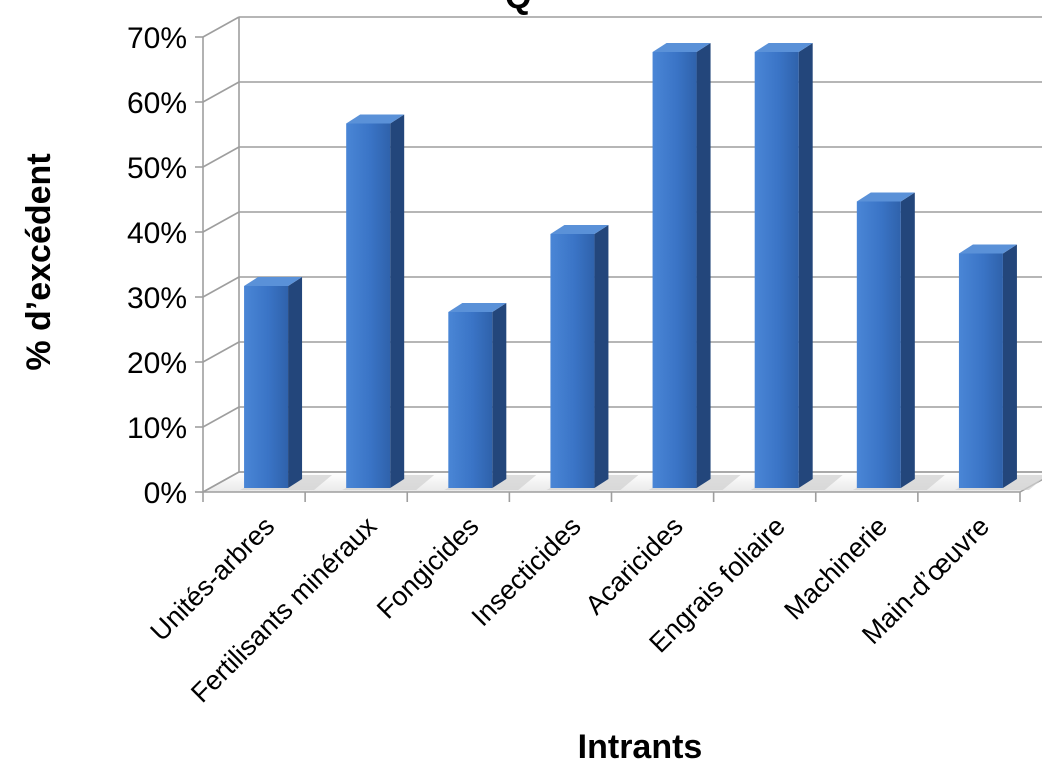 The height and width of the screenshot is (767, 1042). I want to click on chart-title-fragment: Q, so click(518, 8).